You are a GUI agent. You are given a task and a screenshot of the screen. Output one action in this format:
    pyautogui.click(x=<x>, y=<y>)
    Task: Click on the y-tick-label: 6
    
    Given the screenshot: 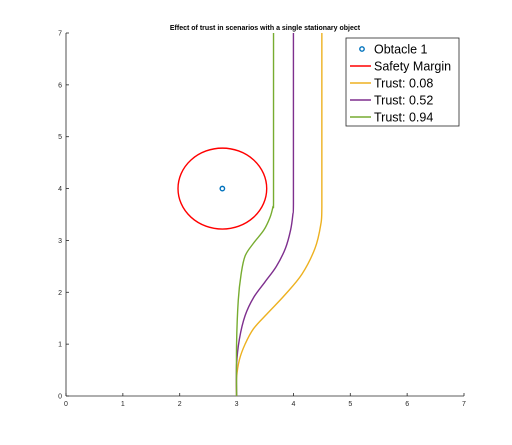 What is the action you would take?
    pyautogui.click(x=60, y=85)
    